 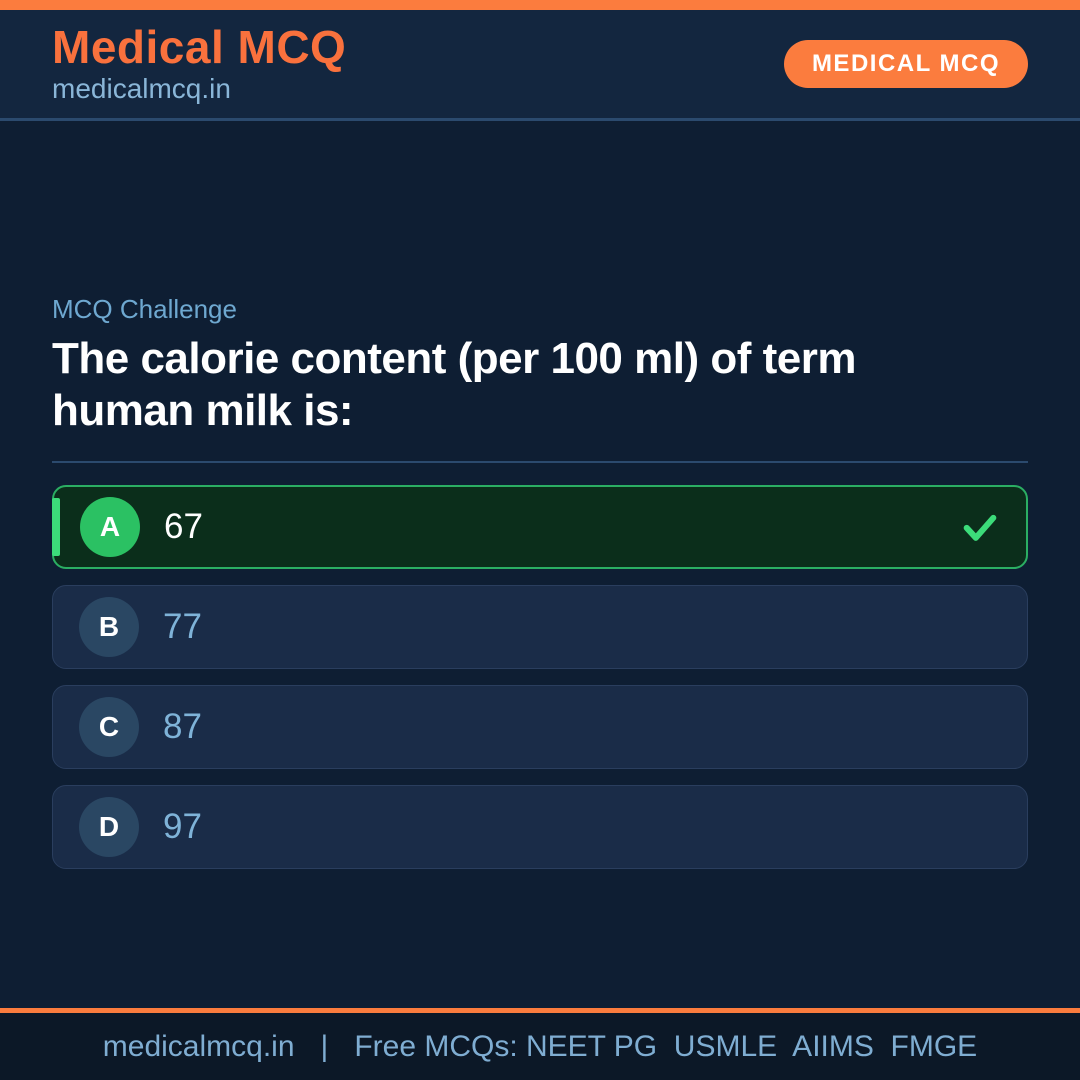 What do you see at coordinates (540, 626) in the screenshot?
I see `option-b: B 77` at bounding box center [540, 626].